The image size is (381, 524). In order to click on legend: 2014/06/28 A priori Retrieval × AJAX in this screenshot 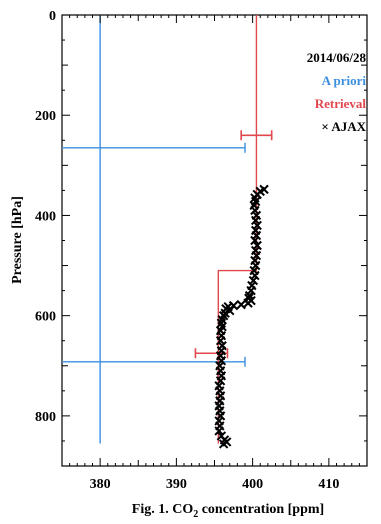, I will do `click(337, 92)`.